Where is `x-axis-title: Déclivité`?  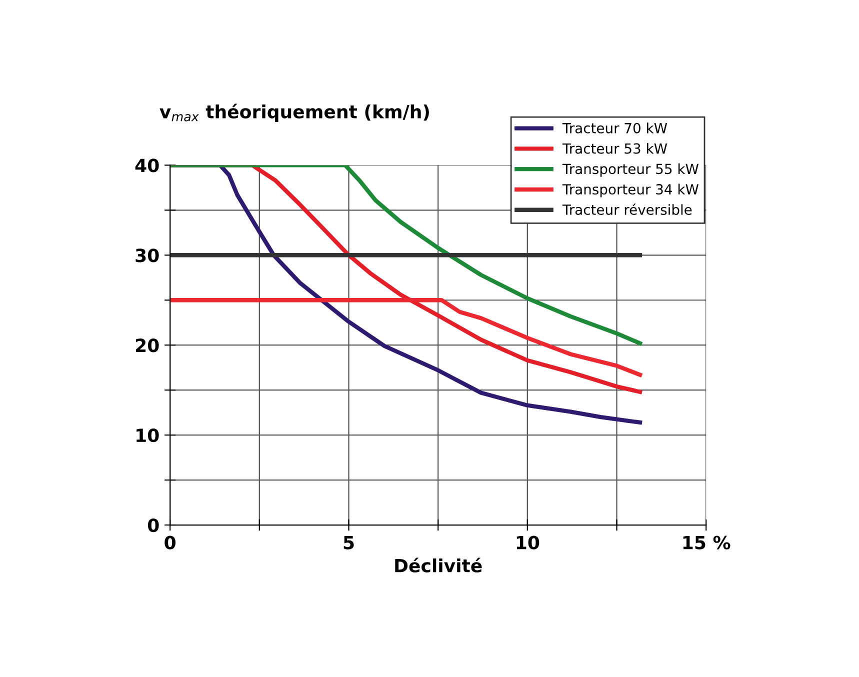
x-axis-title: Déclivité is located at coordinates (438, 565).